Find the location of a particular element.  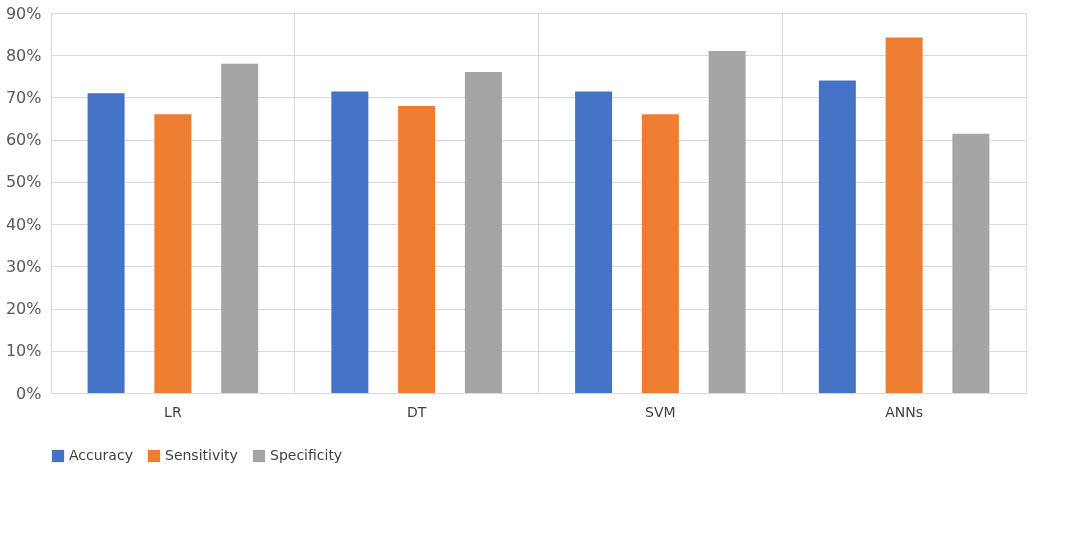

y-tick-label: 20% is located at coordinates (23, 309).